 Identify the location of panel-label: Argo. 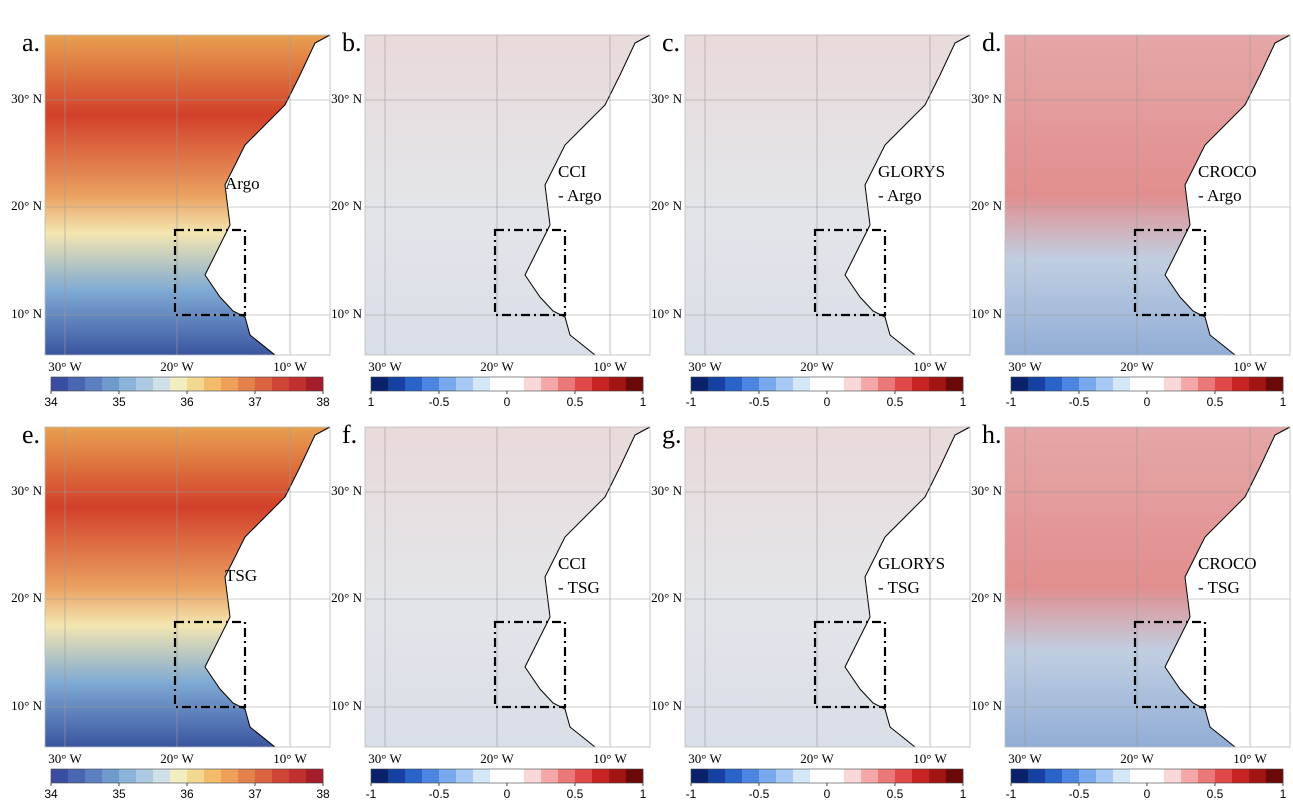
(242, 183).